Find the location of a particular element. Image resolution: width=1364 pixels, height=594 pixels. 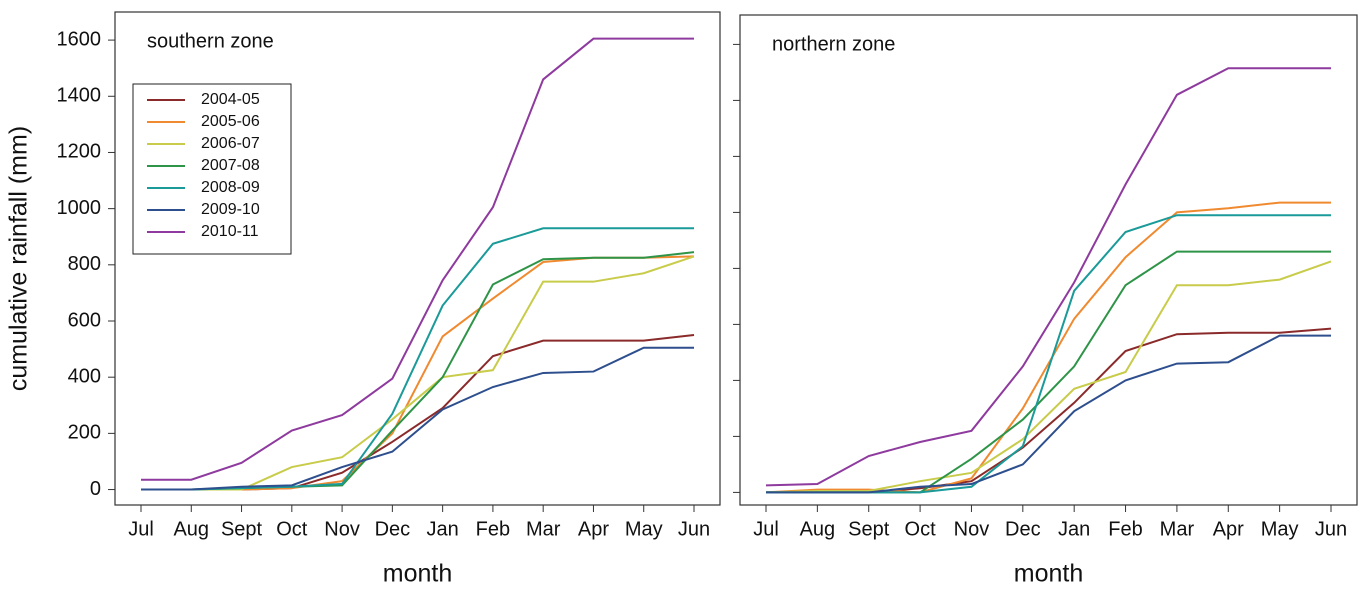

y-tick-label: 600 is located at coordinates (84, 320).